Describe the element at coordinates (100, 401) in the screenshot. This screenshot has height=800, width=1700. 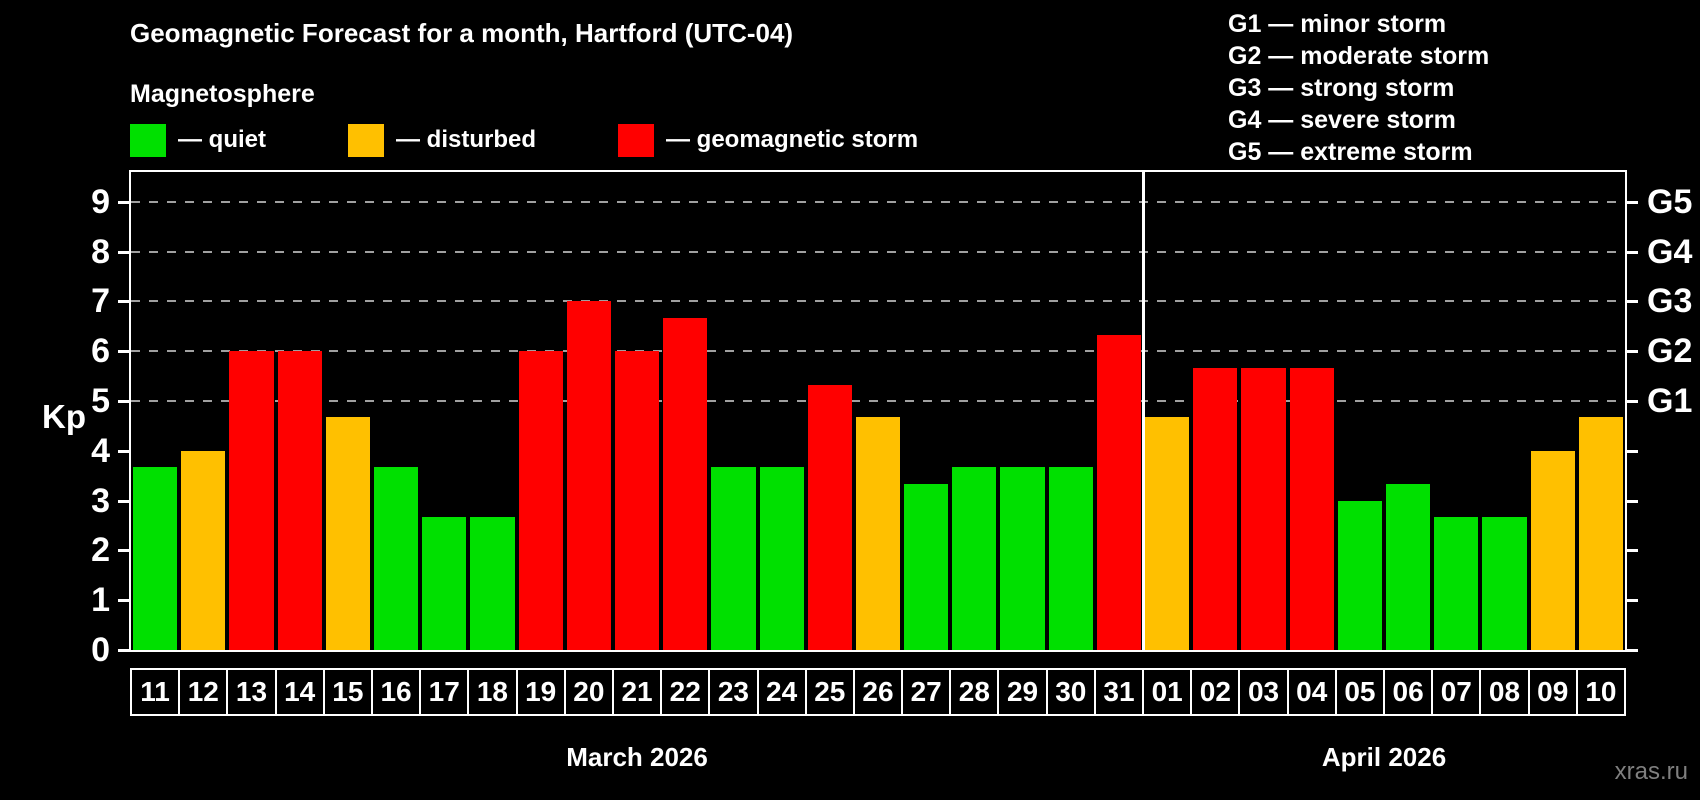
I see `ytick-label-5: 5` at that location.